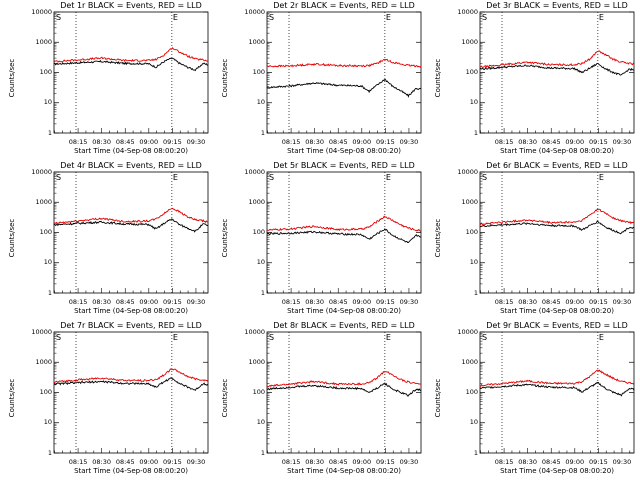  What do you see at coordinates (262, 292) in the screenshot?
I see `y-tick-label: 1` at bounding box center [262, 292].